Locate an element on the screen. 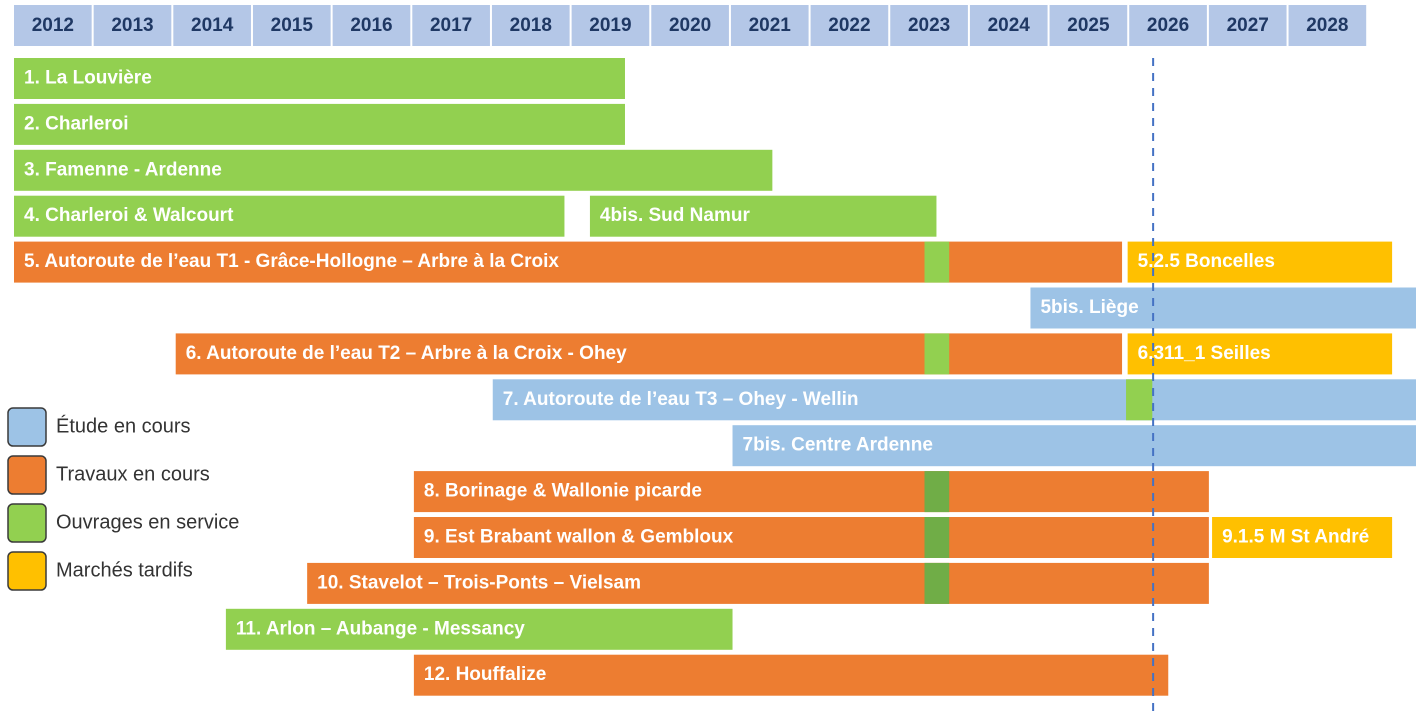 This screenshot has width=1423, height=714. year-label: 2028 is located at coordinates (1327, 25).